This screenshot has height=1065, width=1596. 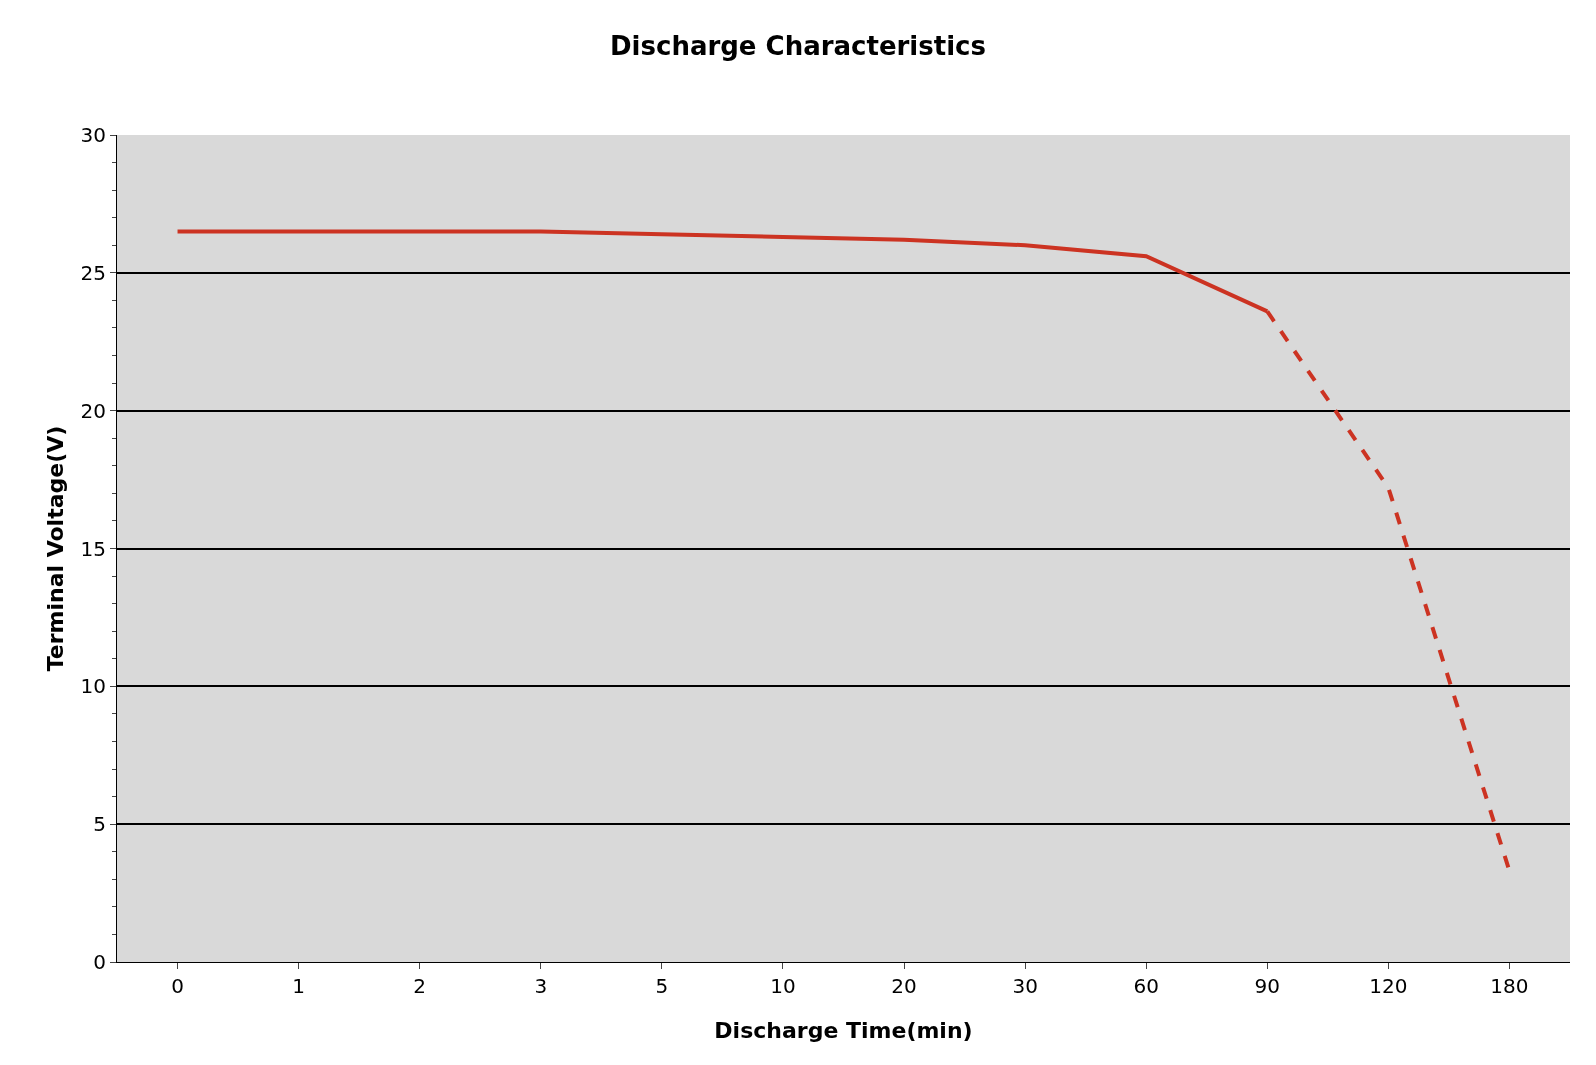 What do you see at coordinates (99, 962) in the screenshot?
I see `y-tick-label: 0` at bounding box center [99, 962].